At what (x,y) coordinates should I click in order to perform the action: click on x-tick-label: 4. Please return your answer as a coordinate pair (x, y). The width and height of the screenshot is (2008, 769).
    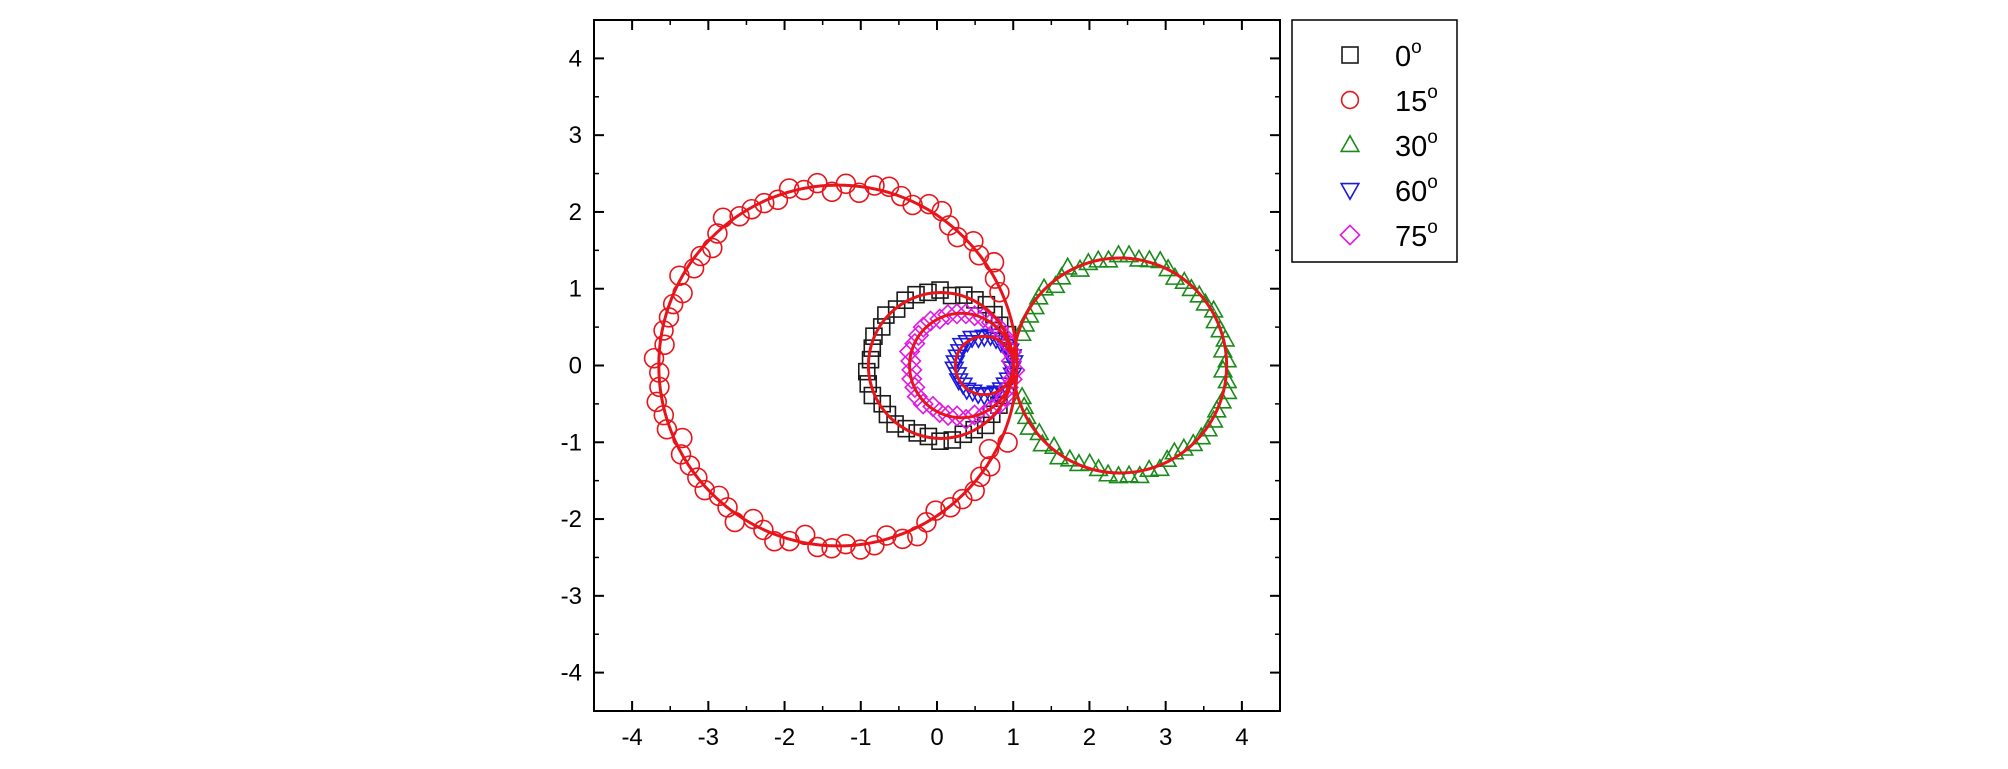
    Looking at the image, I should click on (1241, 737).